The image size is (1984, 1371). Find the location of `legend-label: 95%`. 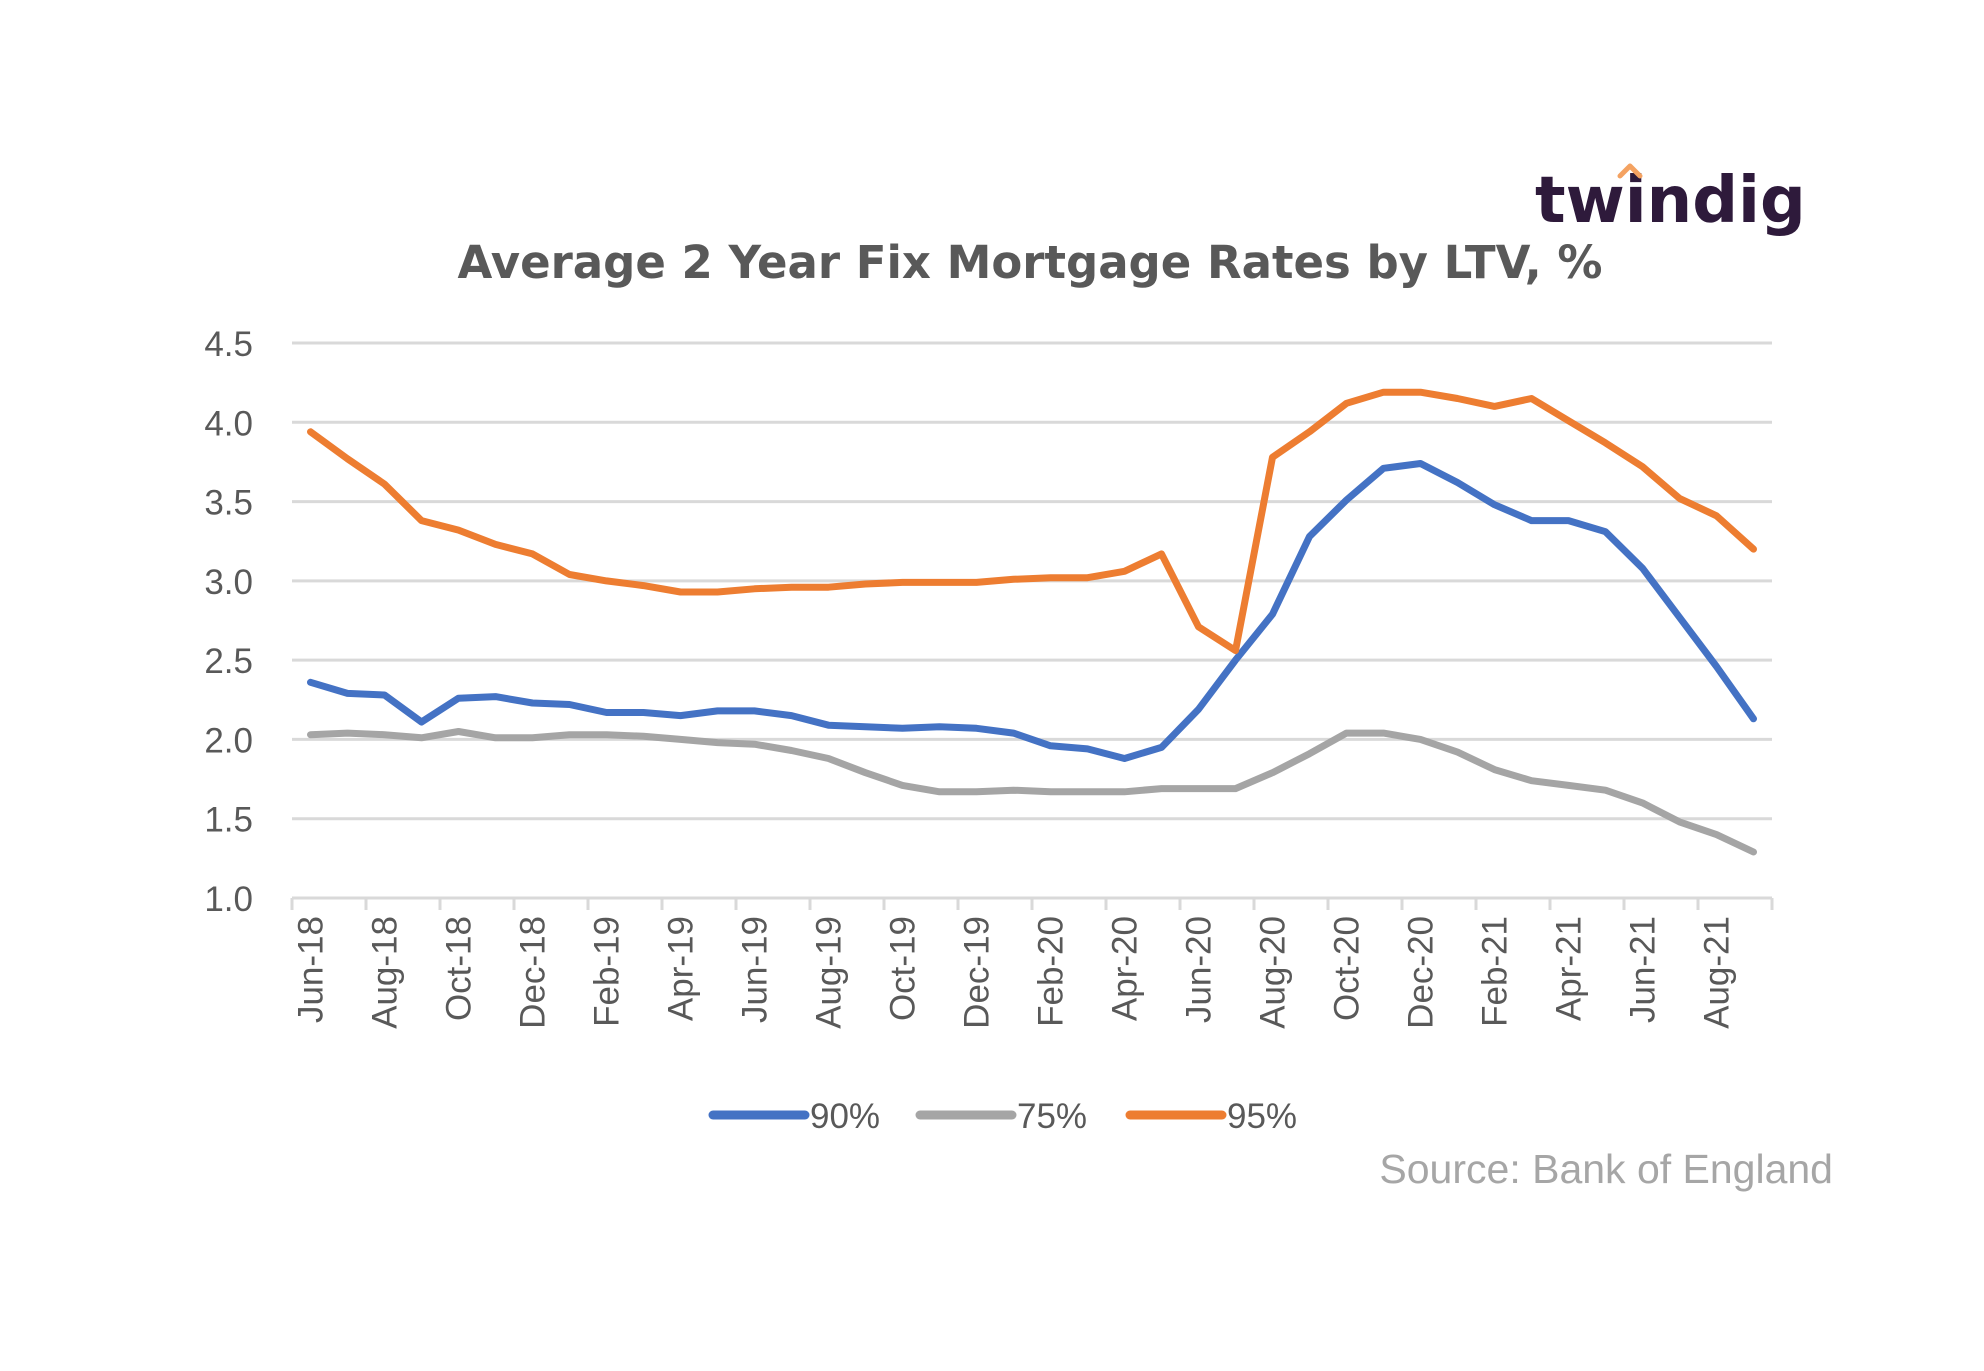

legend-label: 95% is located at coordinates (1262, 1116).